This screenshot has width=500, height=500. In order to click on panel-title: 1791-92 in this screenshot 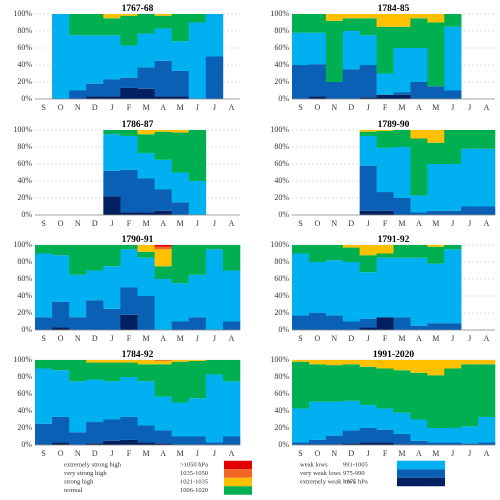, I will do `click(394, 240)`.